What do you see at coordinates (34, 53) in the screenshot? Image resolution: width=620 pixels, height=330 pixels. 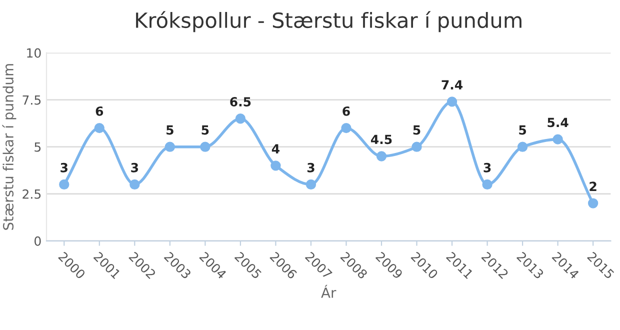 I see `y-tick-label: 10` at bounding box center [34, 53].